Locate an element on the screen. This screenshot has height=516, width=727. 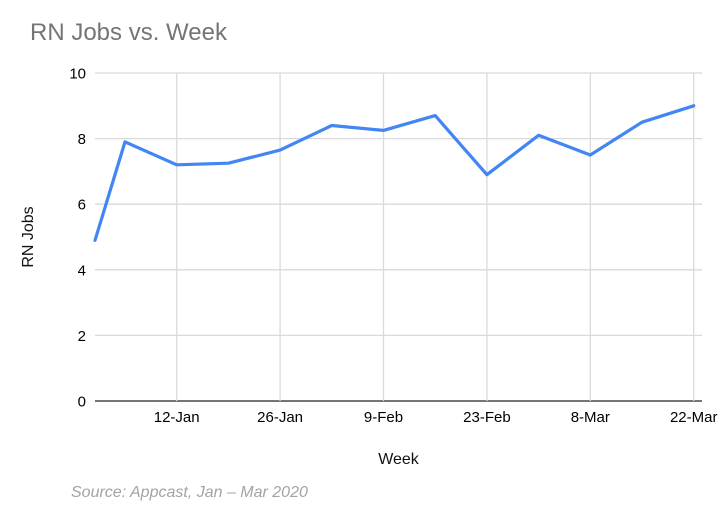
y-tick-label: 0 is located at coordinates (82, 402).